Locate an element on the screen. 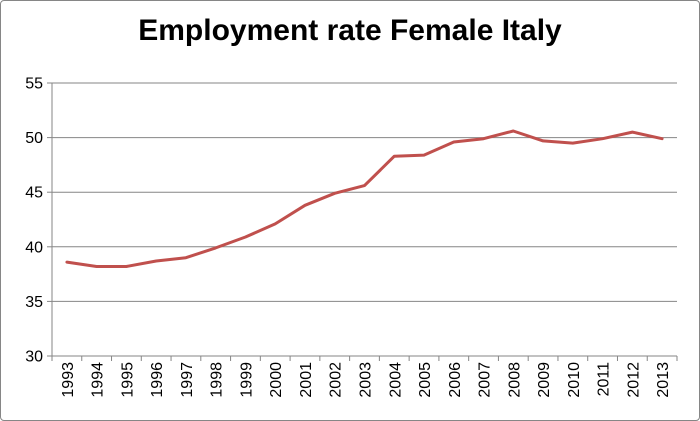  x-tick-label: 1997 is located at coordinates (187, 380).